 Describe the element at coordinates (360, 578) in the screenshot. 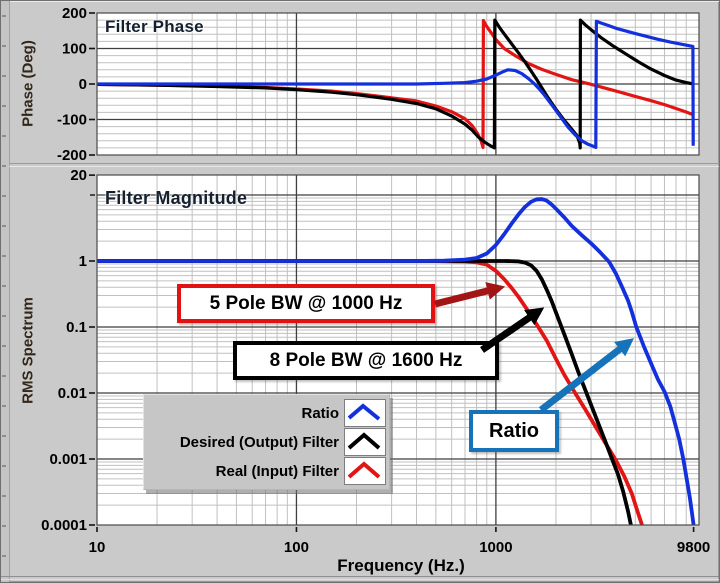

I see `panel-bottom-edge` at that location.